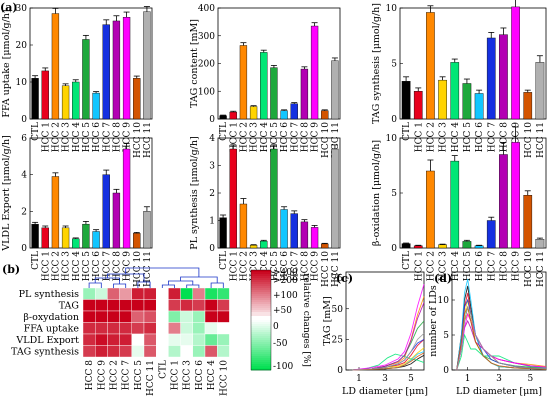 The height and width of the screenshot is (411, 550). Describe the element at coordinates (194, 192) in the screenshot. I see `y-axis-label: PL synthesis [μmol/g/h]` at that location.